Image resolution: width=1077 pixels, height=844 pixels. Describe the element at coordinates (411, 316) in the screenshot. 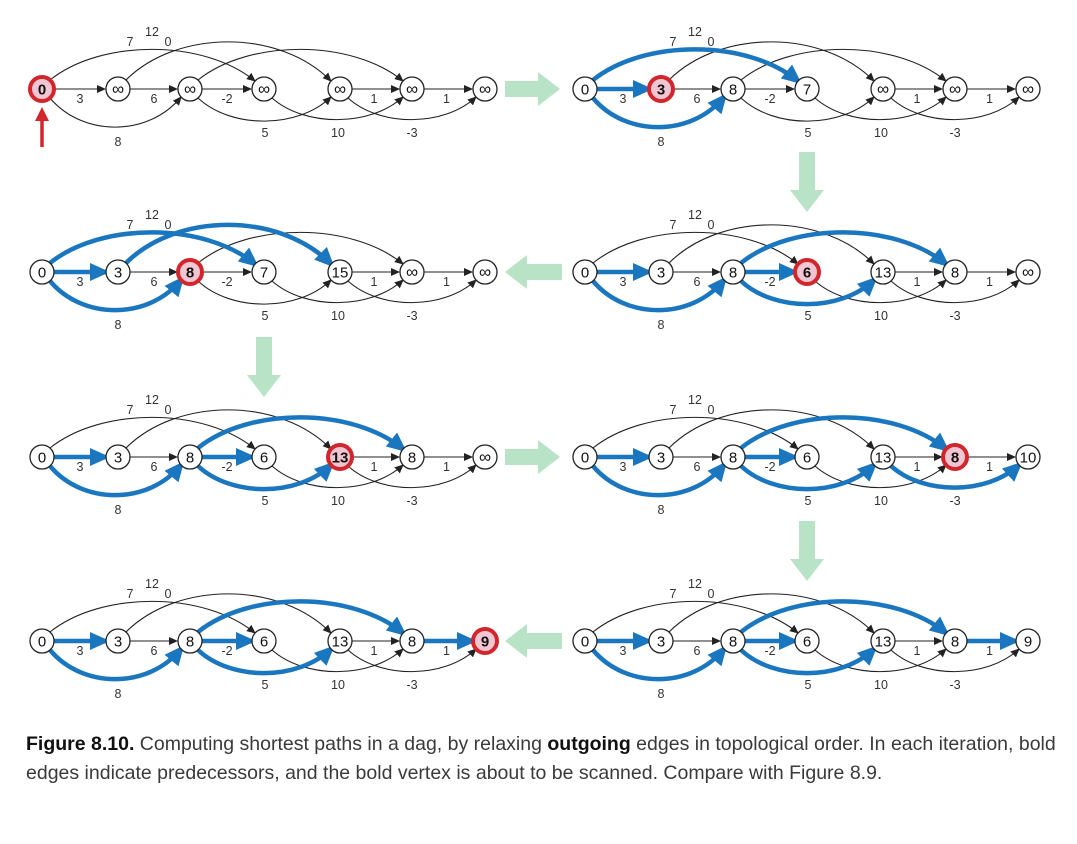

I see `edge-weight-4-6: -3` at that location.